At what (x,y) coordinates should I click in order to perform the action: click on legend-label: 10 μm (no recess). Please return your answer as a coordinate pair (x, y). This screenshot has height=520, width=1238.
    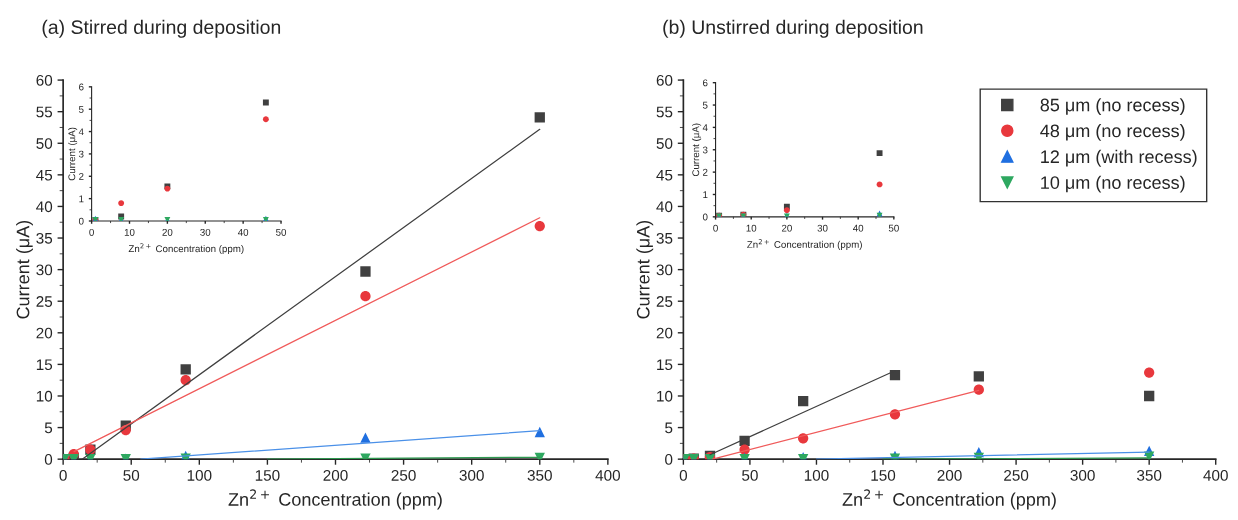
    Looking at the image, I should click on (1113, 184).